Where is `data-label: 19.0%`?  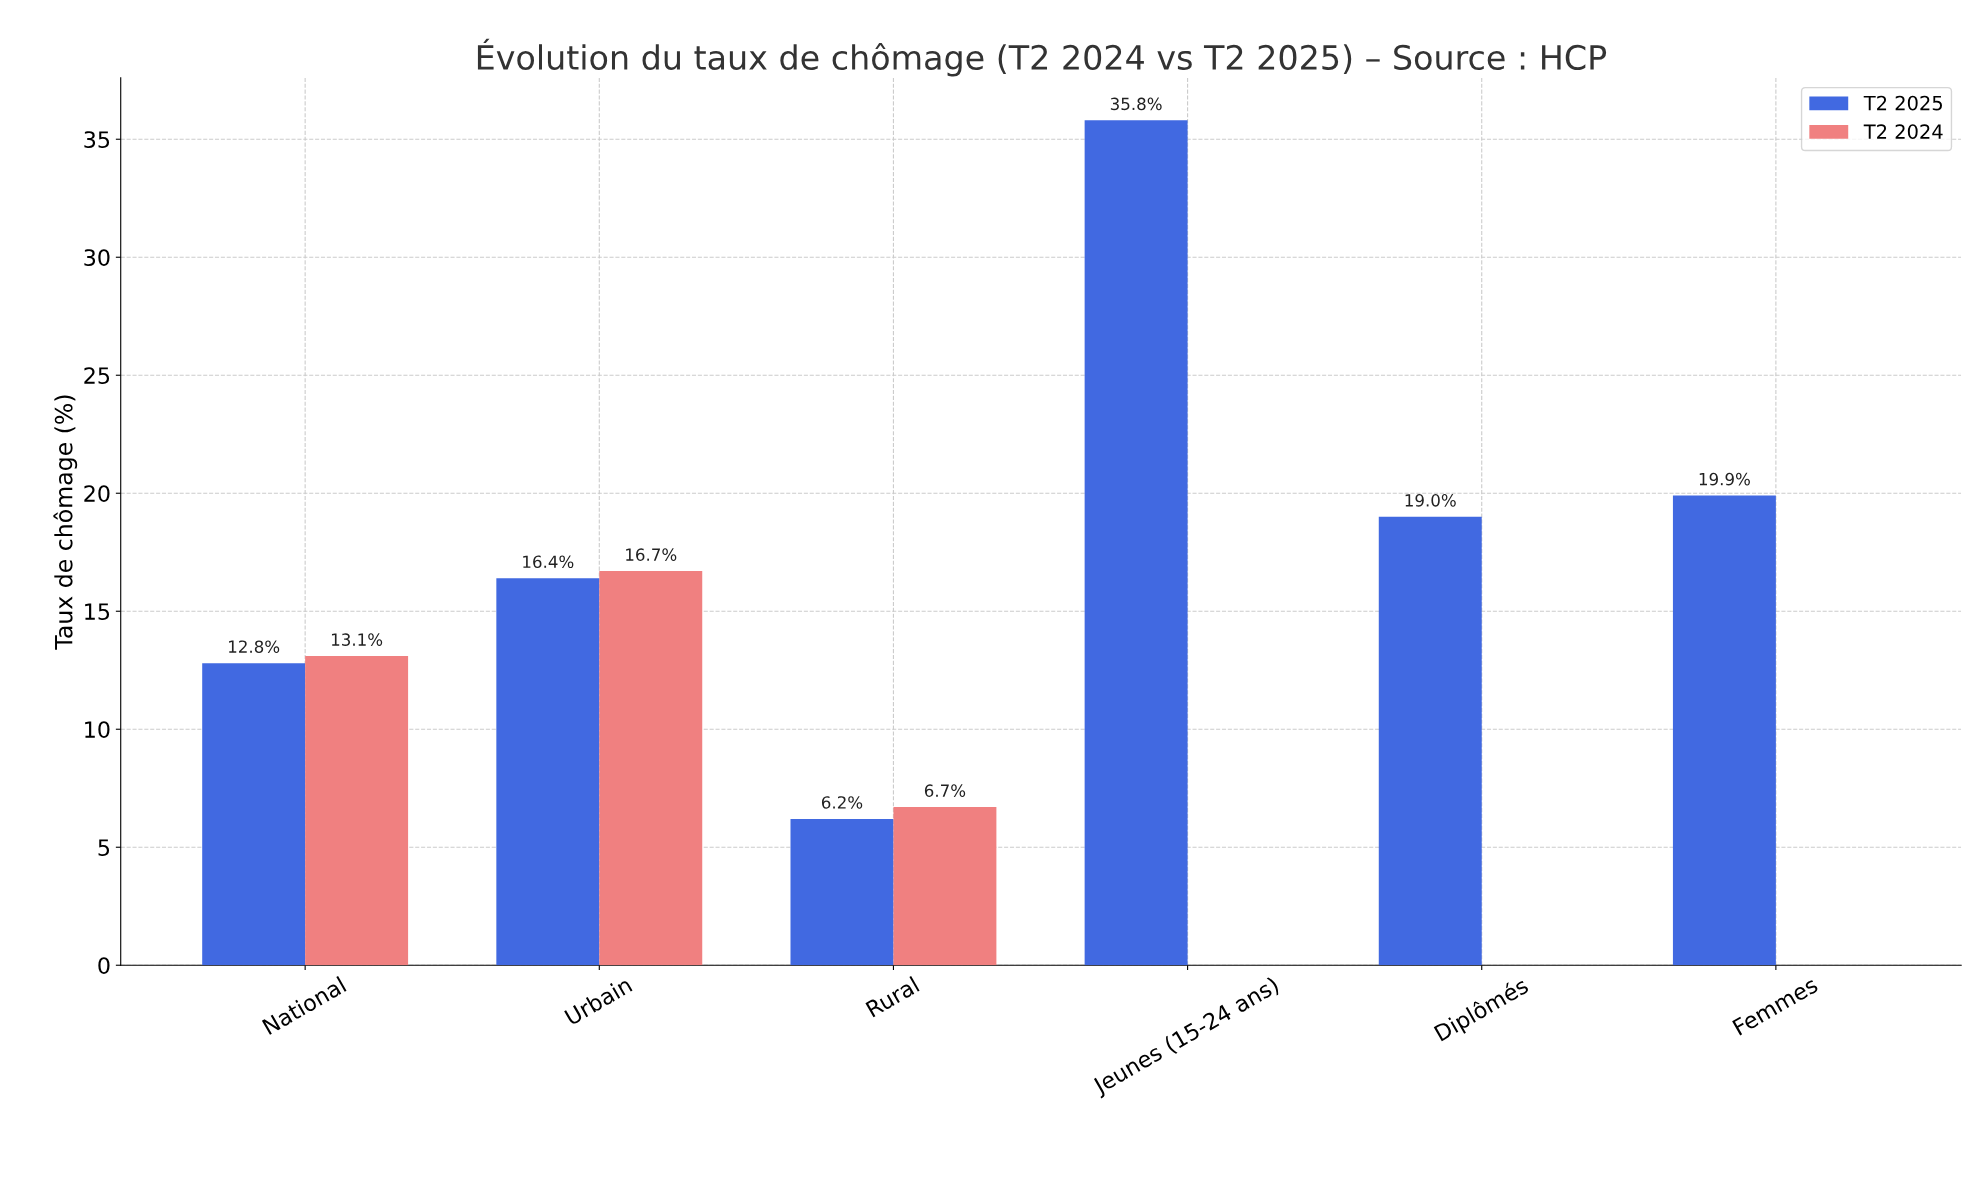 data-label: 19.0% is located at coordinates (1430, 500).